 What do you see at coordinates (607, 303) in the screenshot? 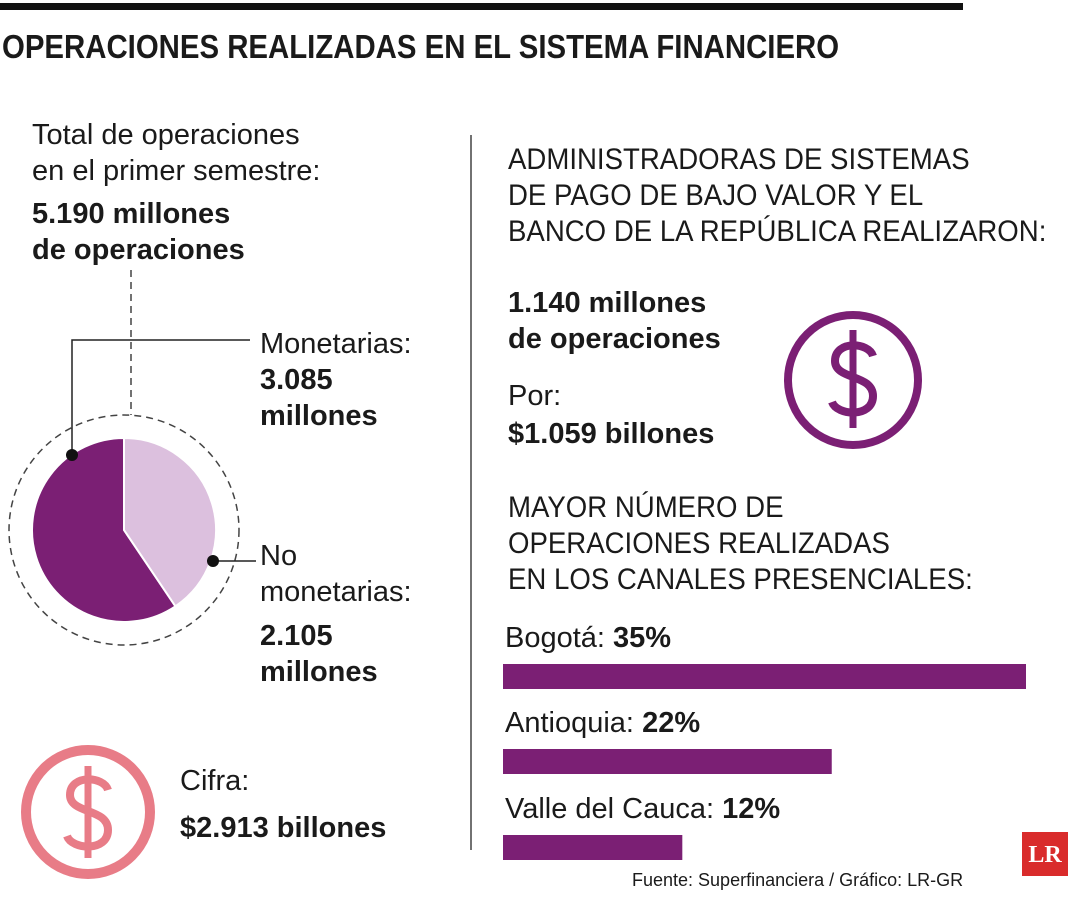
I see `text-line: 1.140 millones` at bounding box center [607, 303].